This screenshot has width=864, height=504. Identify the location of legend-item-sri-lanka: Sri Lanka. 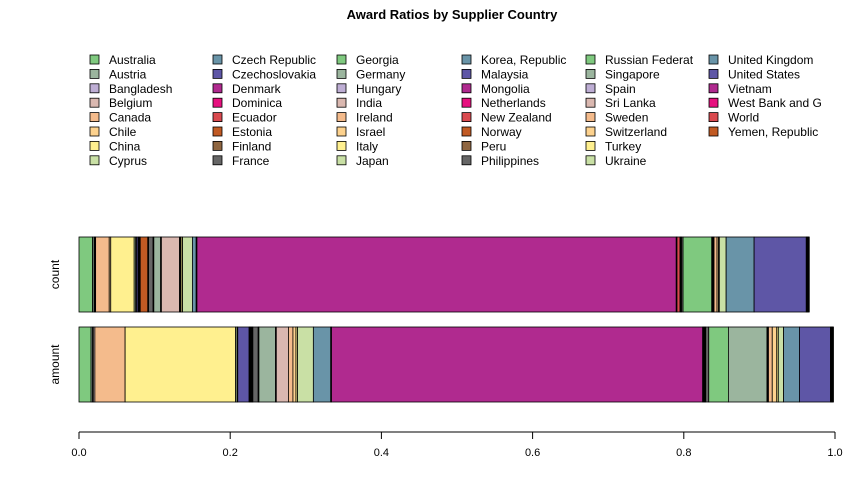
(620, 103).